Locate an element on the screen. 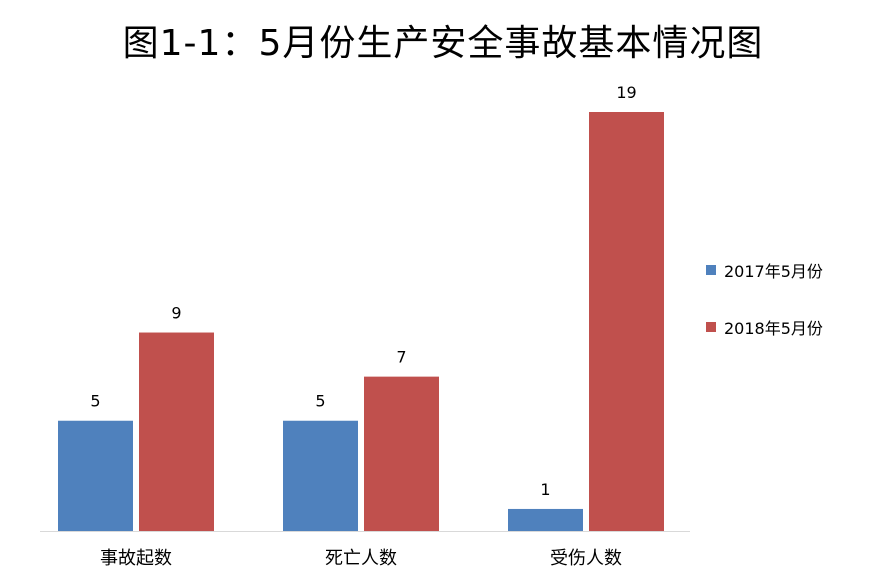 This screenshot has height=586, width=886. legend-label-2018: 2018年5月份 is located at coordinates (773, 328).